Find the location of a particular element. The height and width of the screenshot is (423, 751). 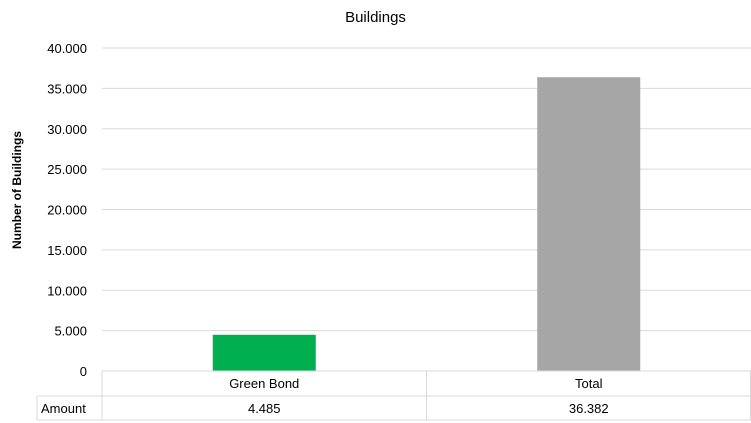

y-tick-label: 25.000 is located at coordinates (67, 169).